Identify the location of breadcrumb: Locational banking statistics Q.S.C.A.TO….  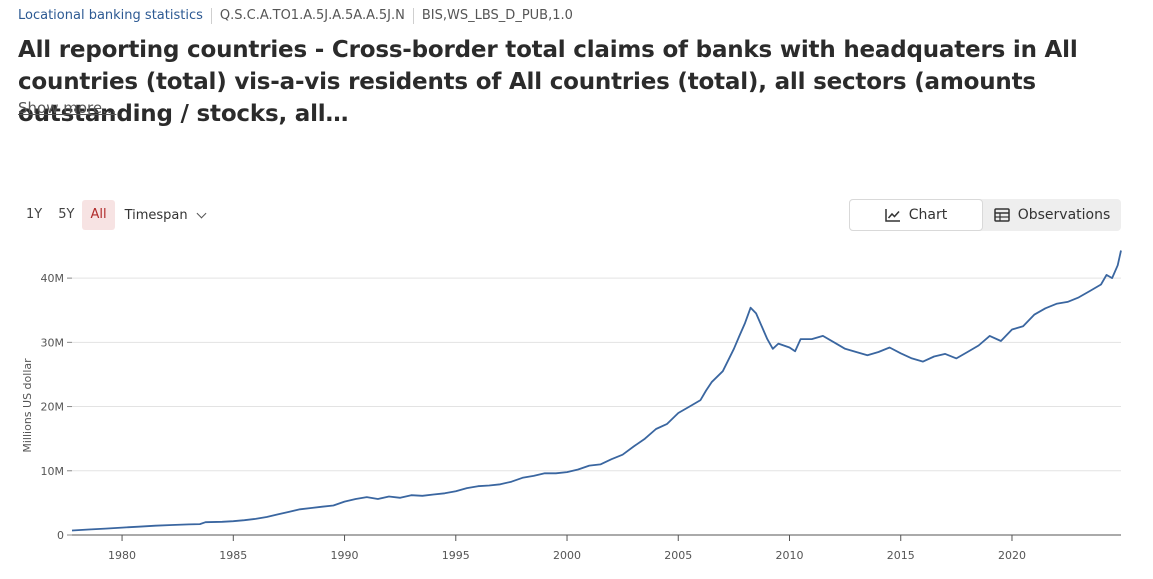
(299, 16).